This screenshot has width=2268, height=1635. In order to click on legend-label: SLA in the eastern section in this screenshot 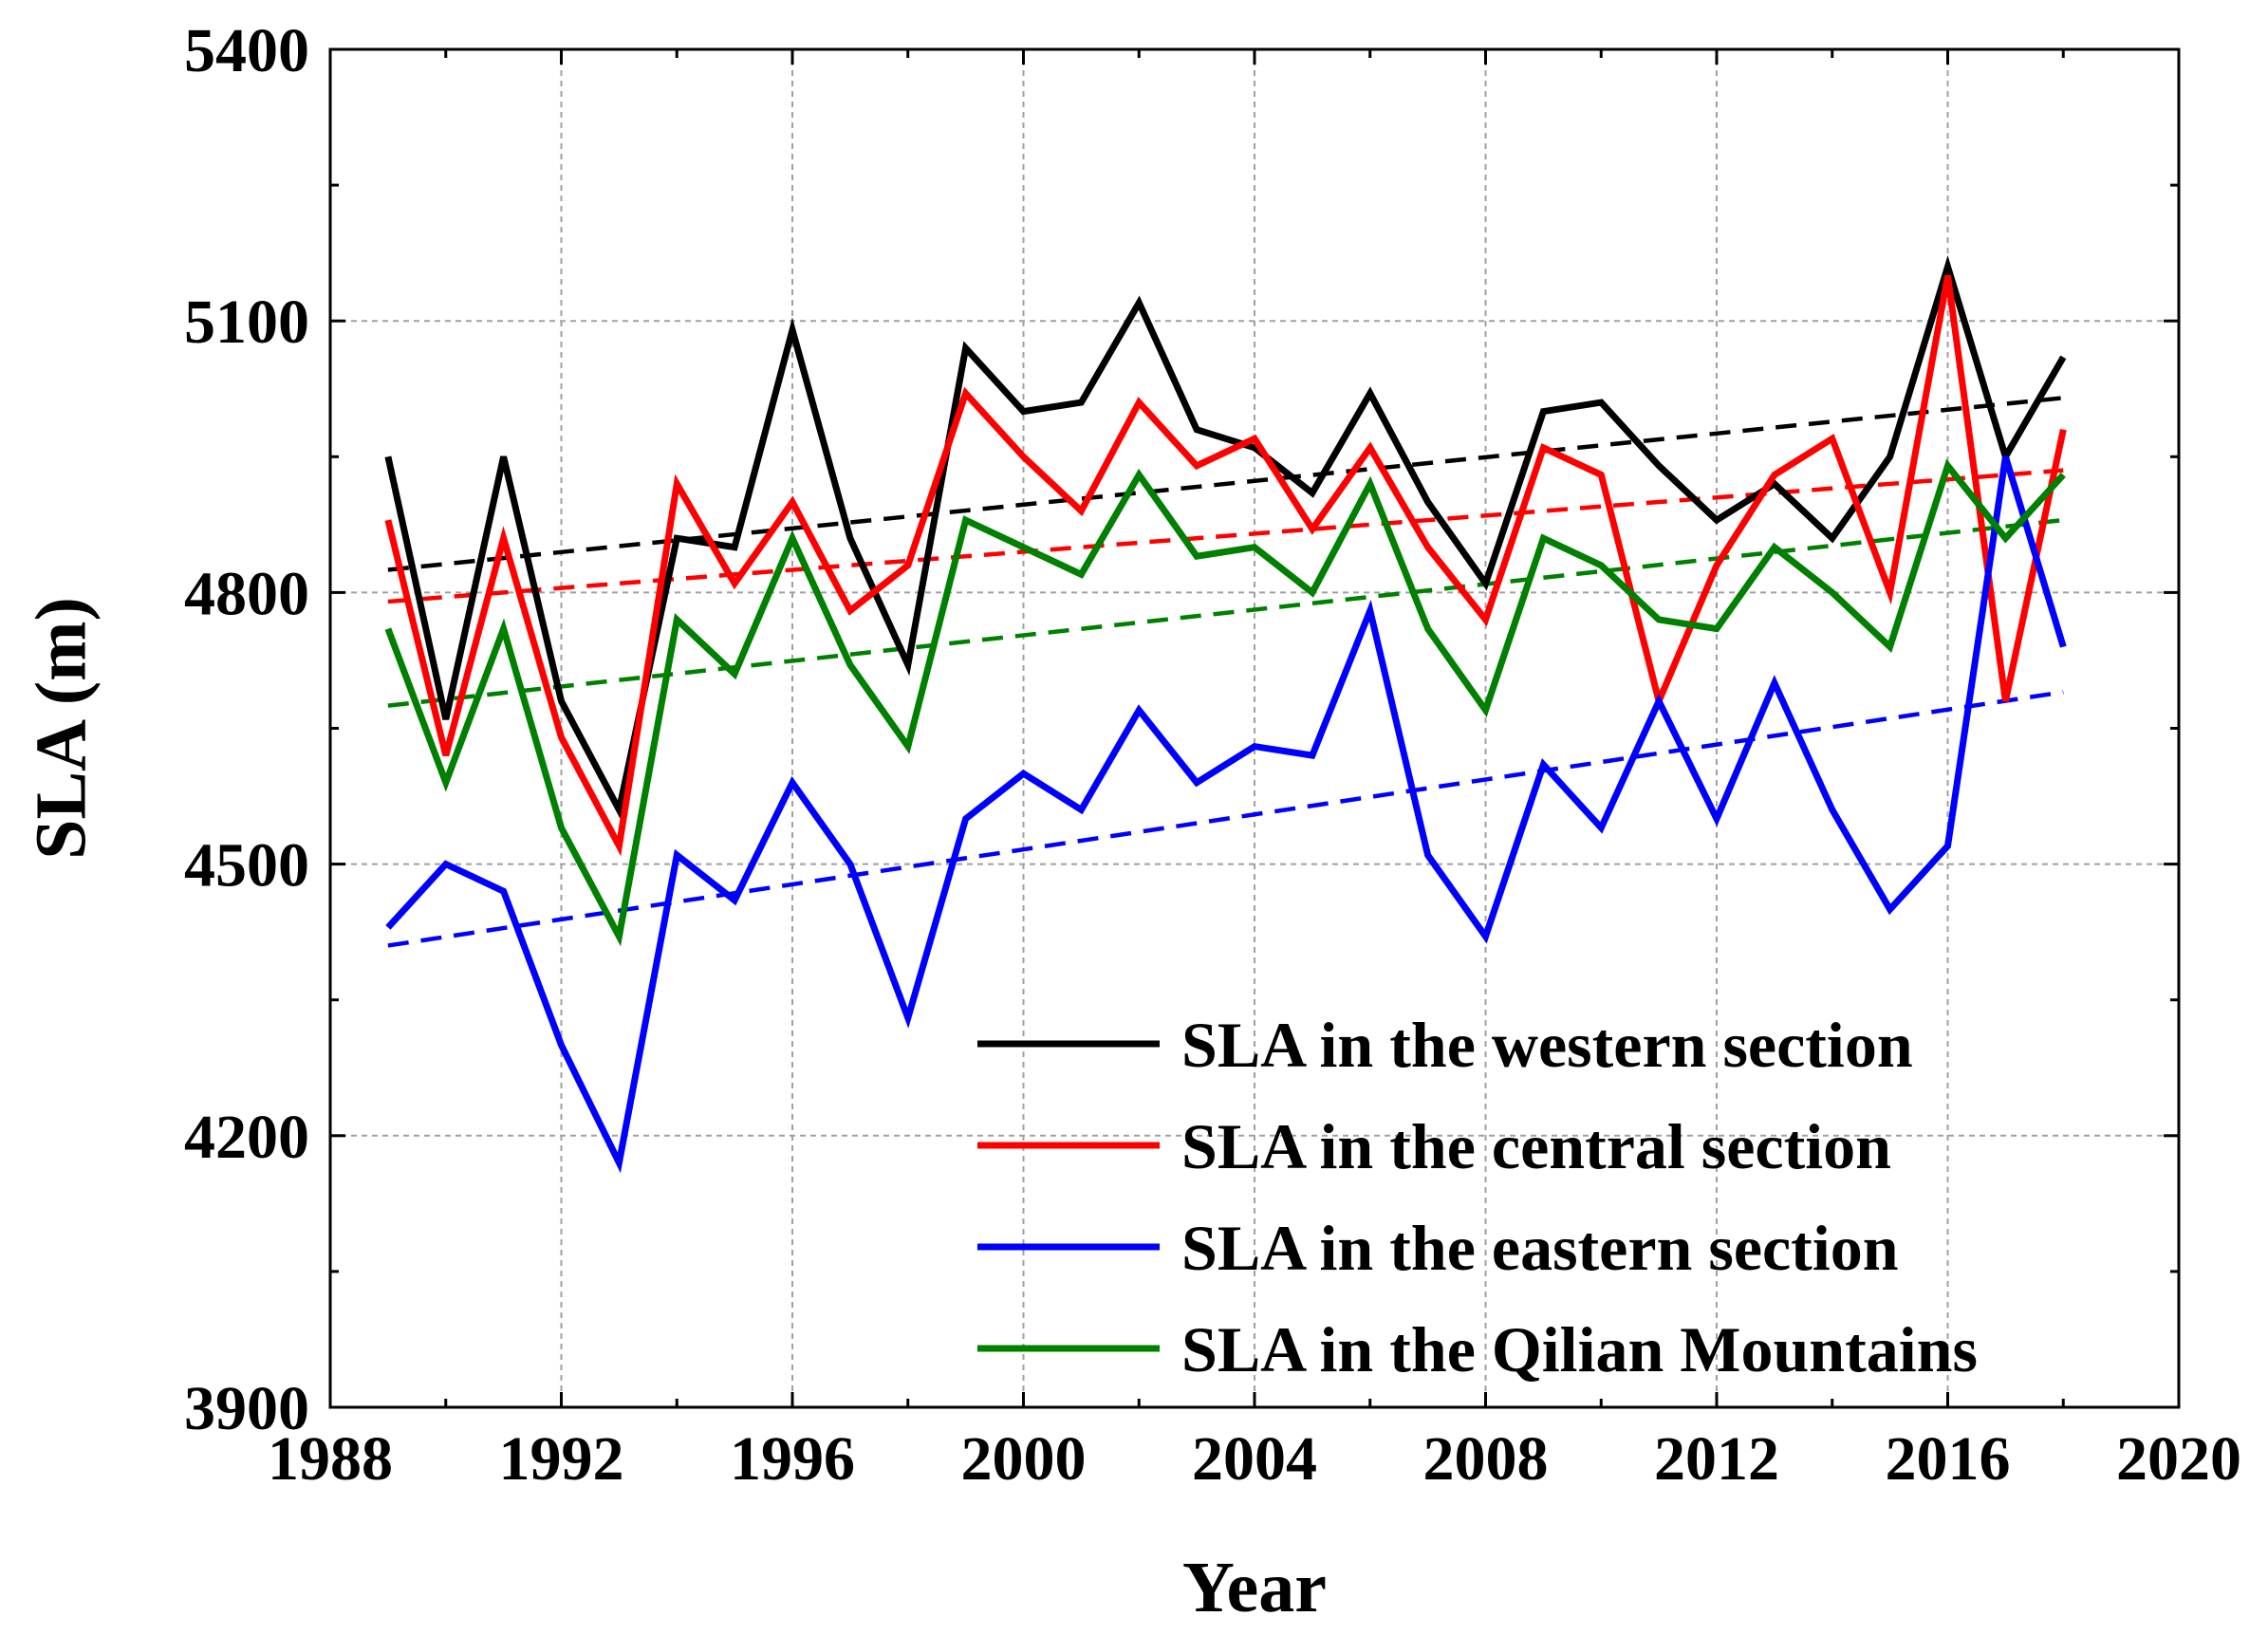, I will do `click(1540, 1248)`.